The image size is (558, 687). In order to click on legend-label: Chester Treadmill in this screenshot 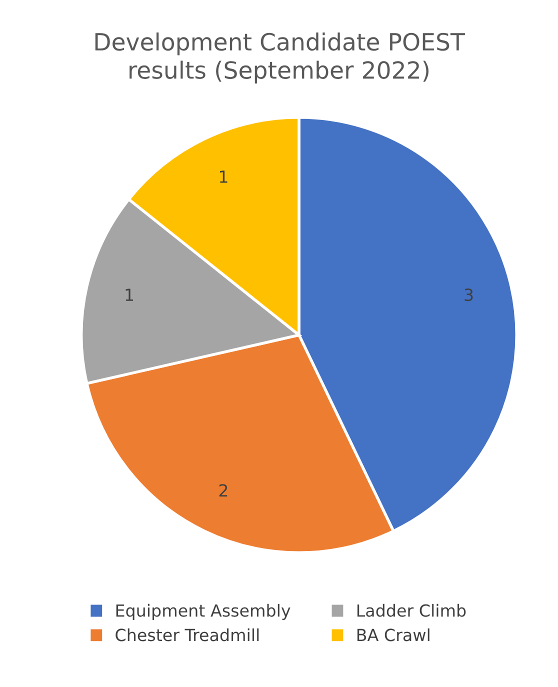, I will do `click(187, 635)`.